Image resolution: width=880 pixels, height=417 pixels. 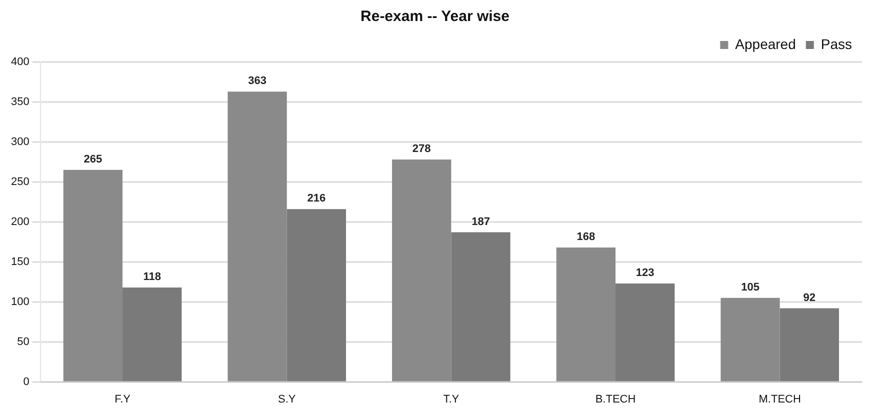 I want to click on chart-title: Re-exam -- Year wise, so click(x=435, y=17).